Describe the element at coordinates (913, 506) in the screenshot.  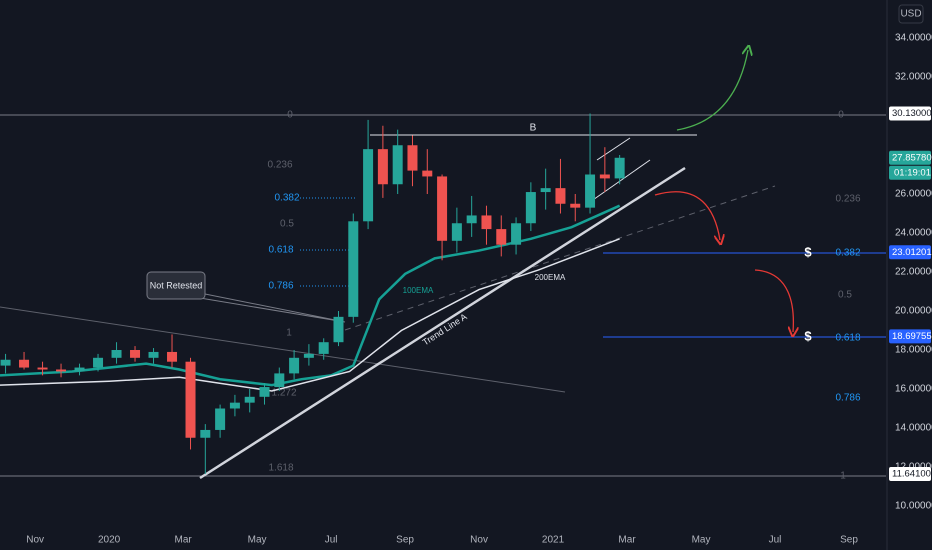
I see `y-tick-label: 10.00000` at that location.